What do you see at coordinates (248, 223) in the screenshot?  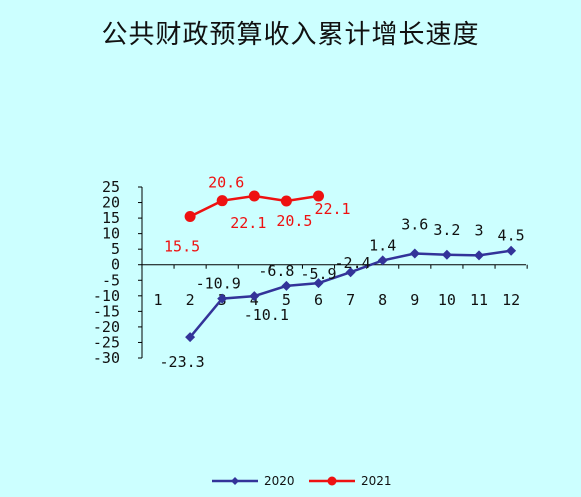 I see `data-label-2021-4: 22.1` at bounding box center [248, 223].